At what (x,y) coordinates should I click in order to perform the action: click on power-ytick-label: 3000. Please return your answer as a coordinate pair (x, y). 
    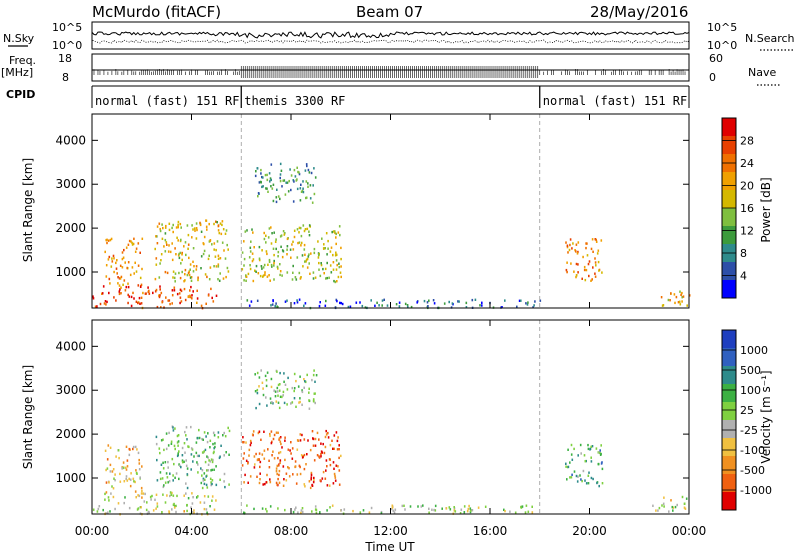
    Looking at the image, I should click on (70, 184).